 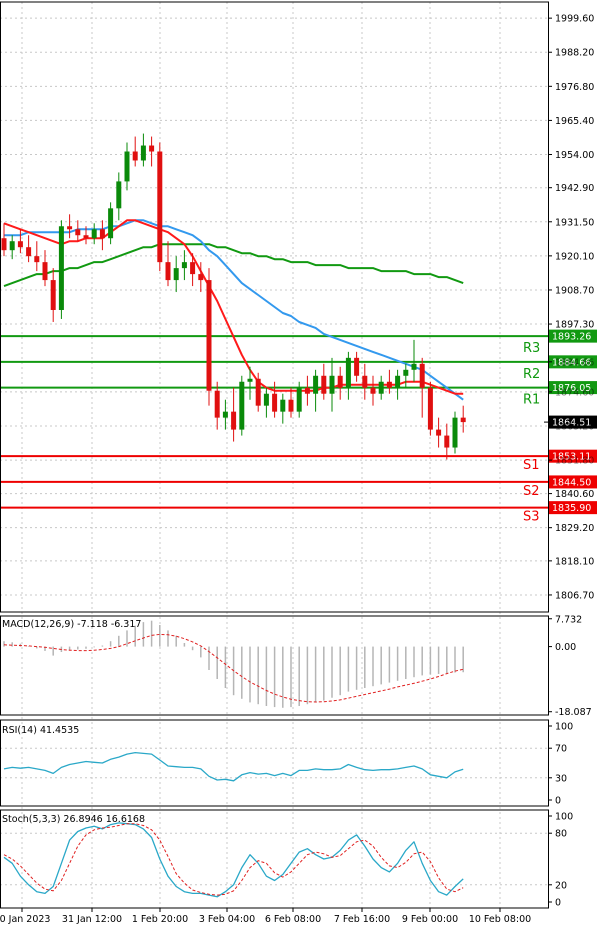 I want to click on time-tick-label: 6 Feb 08:00, so click(x=293, y=919).